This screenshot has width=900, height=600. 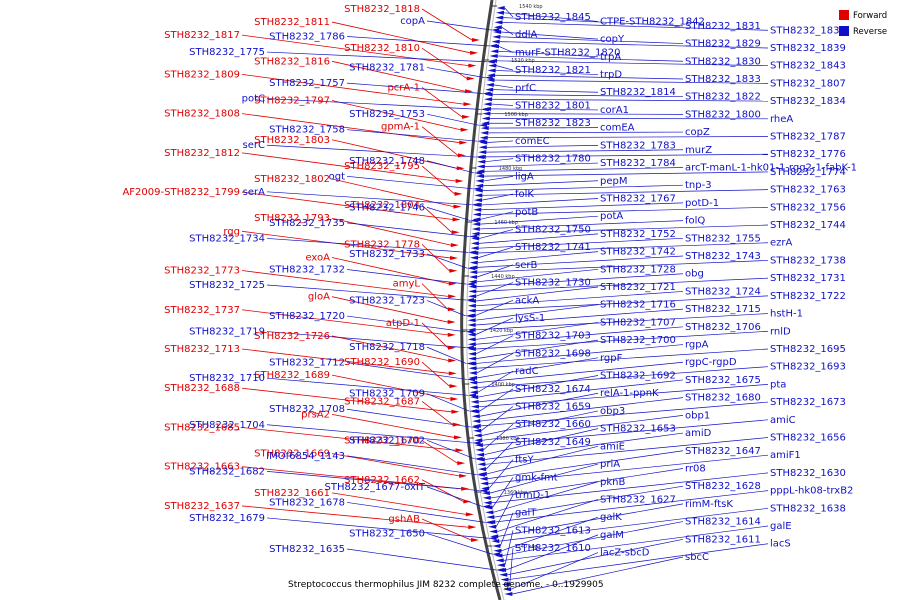 I want to click on reverse-gene-label: rr08, so click(x=695, y=468).